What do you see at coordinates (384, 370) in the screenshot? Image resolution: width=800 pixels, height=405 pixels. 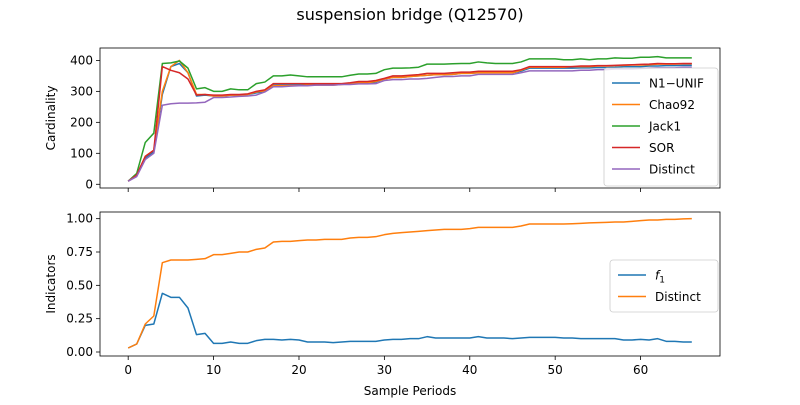 I see `x-tick-label: 30` at bounding box center [384, 370].